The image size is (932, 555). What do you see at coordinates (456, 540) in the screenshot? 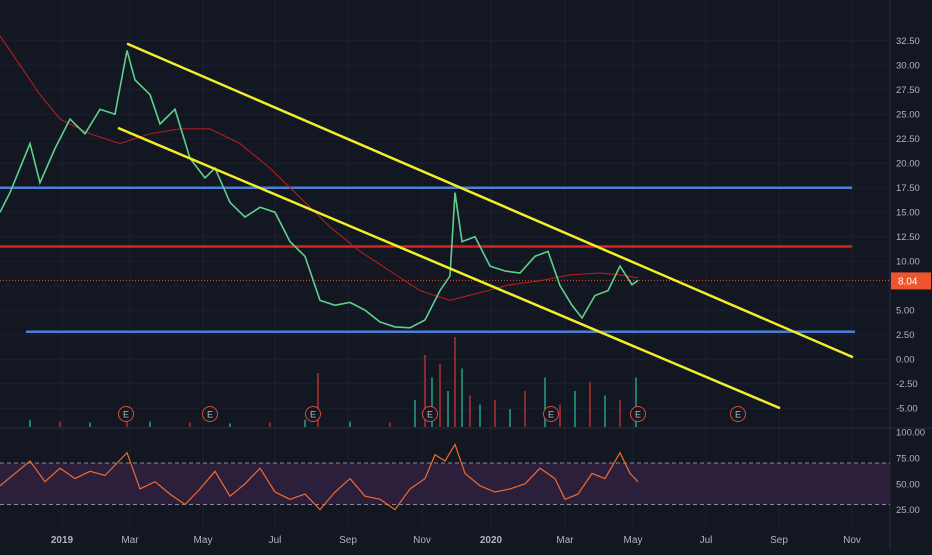
I see `time-axis: 2019 Mar May Jul Sep Nov 2020 Mar May Jul Sep Nov` at bounding box center [456, 540].